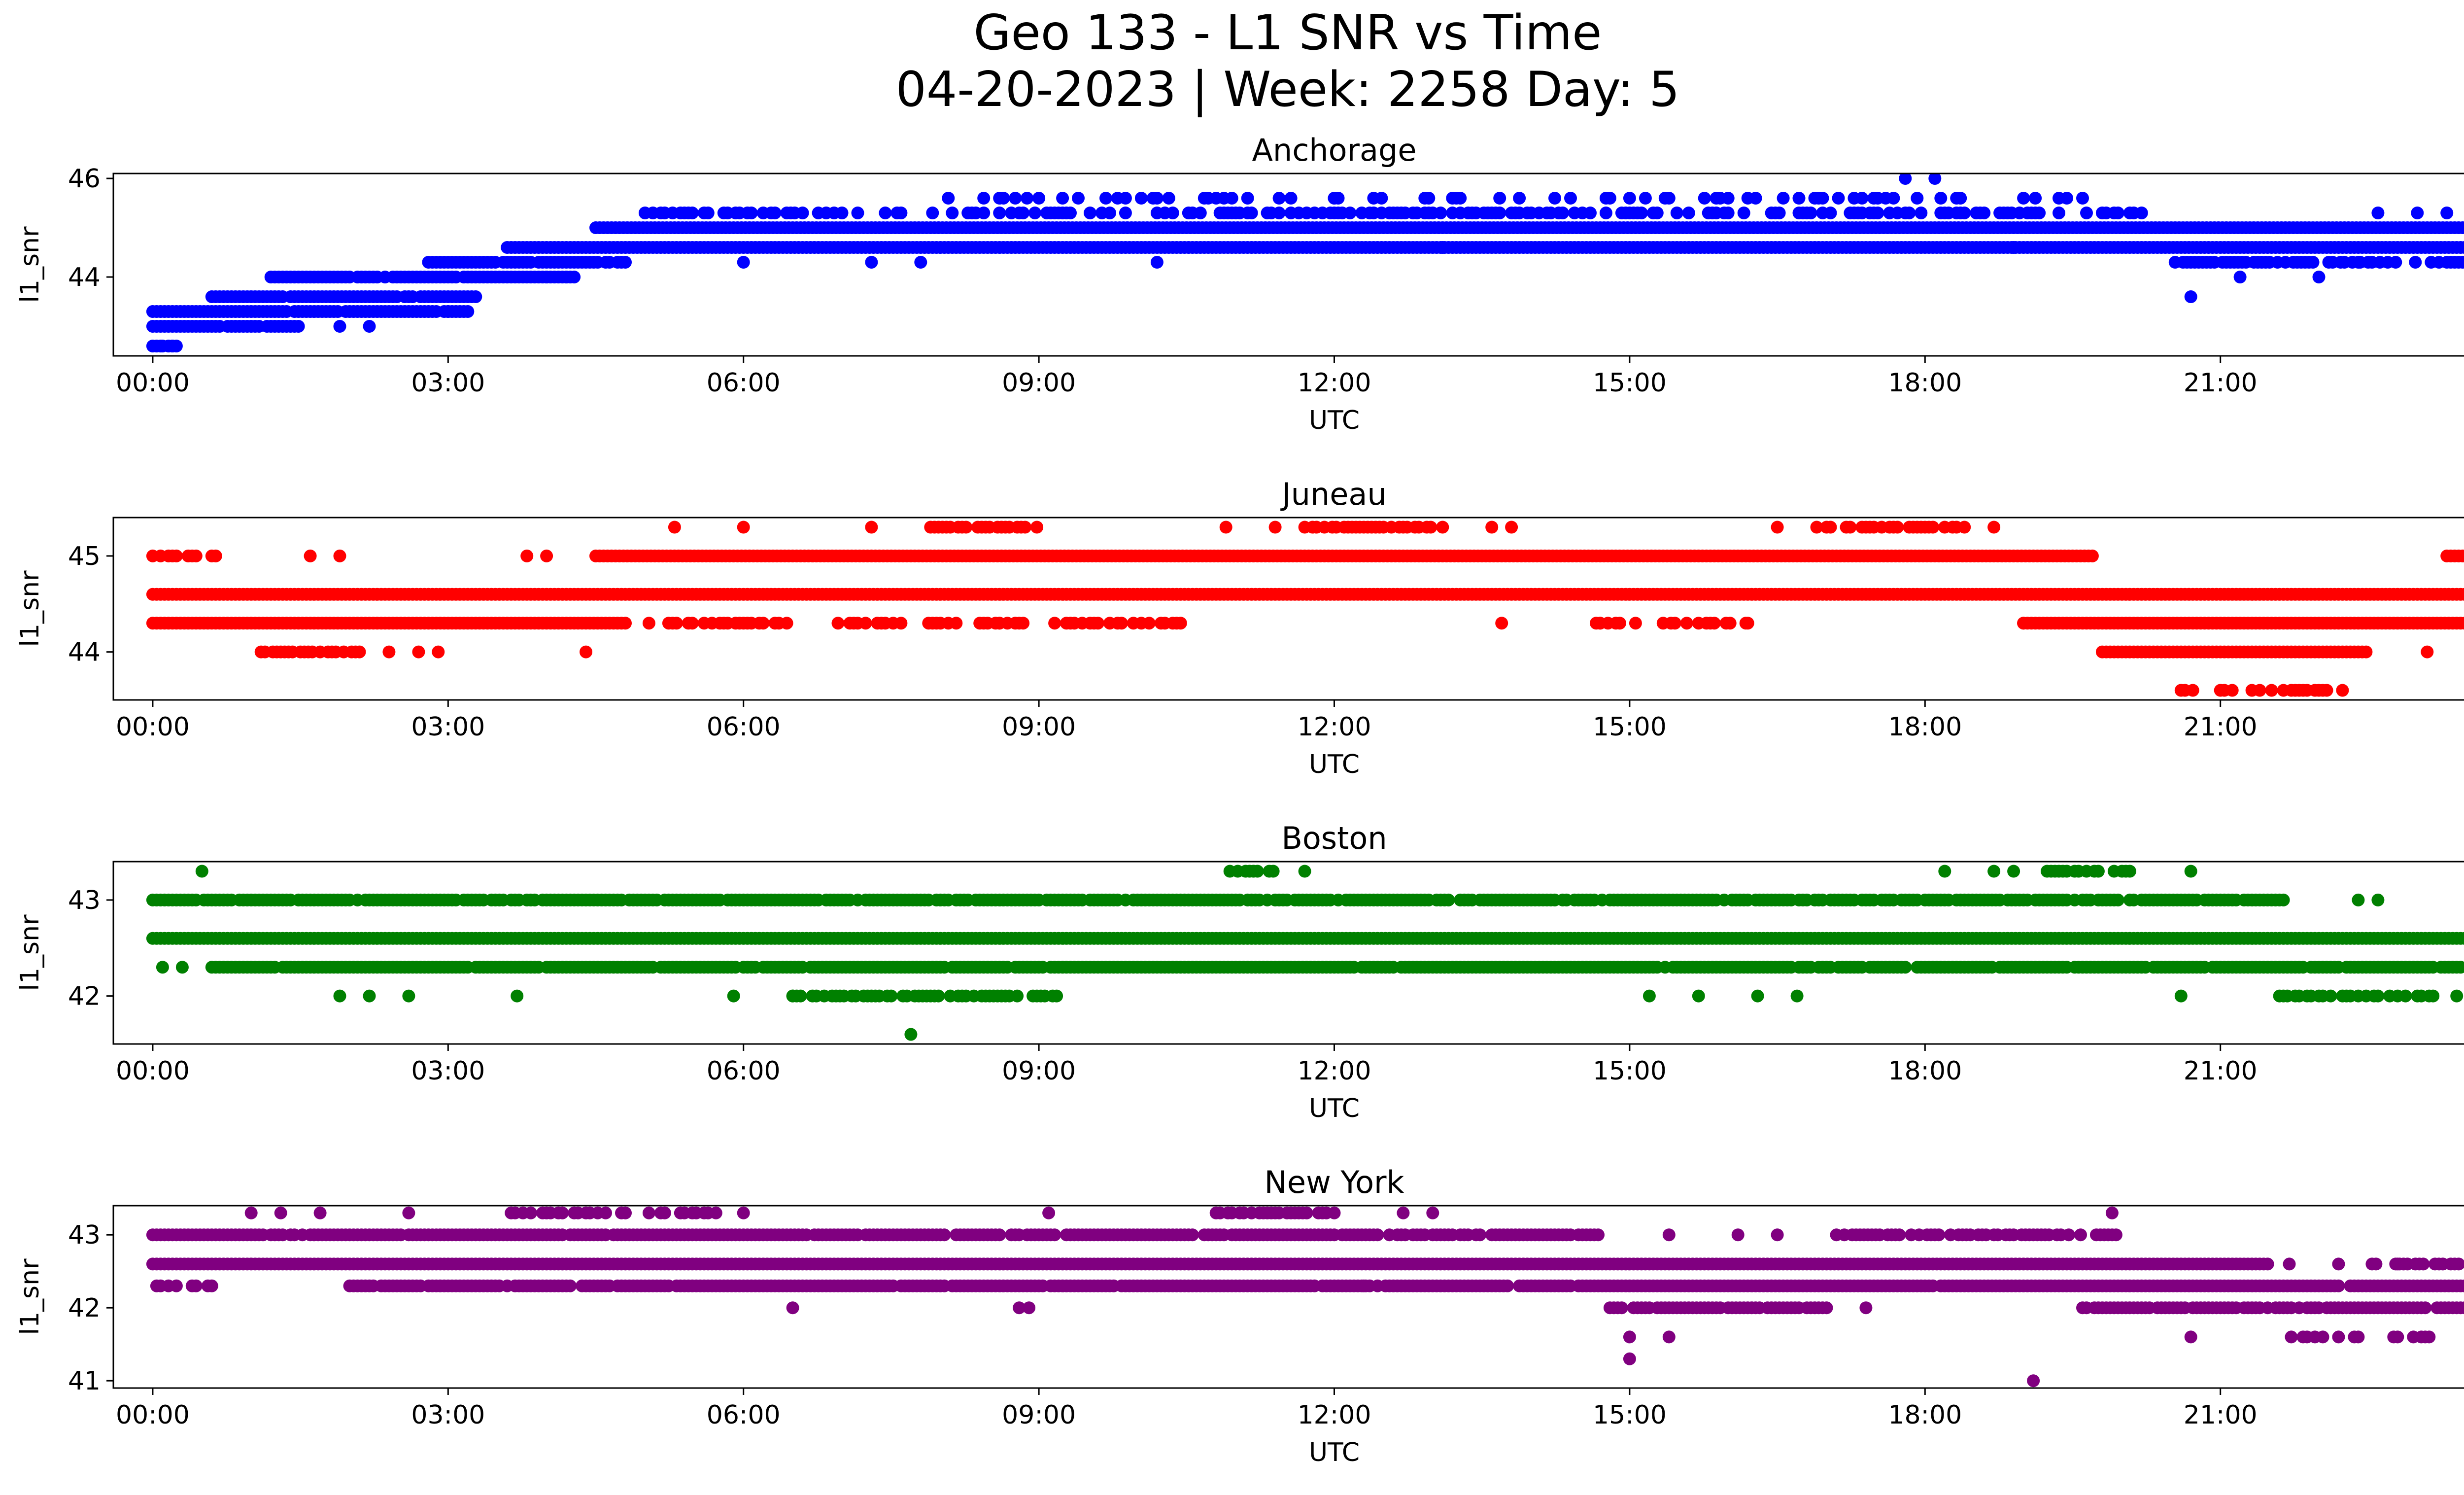 The width and height of the screenshot is (2464, 1495). Describe the element at coordinates (1039, 727) in the screenshot. I see `x-tick-label: 09:00` at that location.